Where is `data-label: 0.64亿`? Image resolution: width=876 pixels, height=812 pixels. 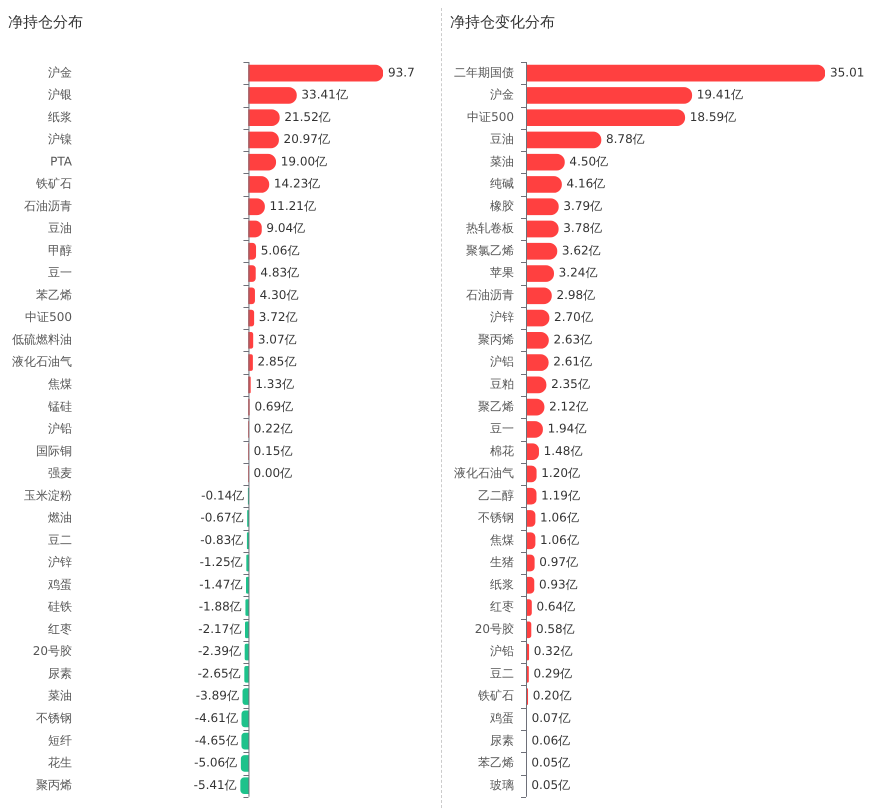
data-label: 0.64亿 is located at coordinates (556, 607).